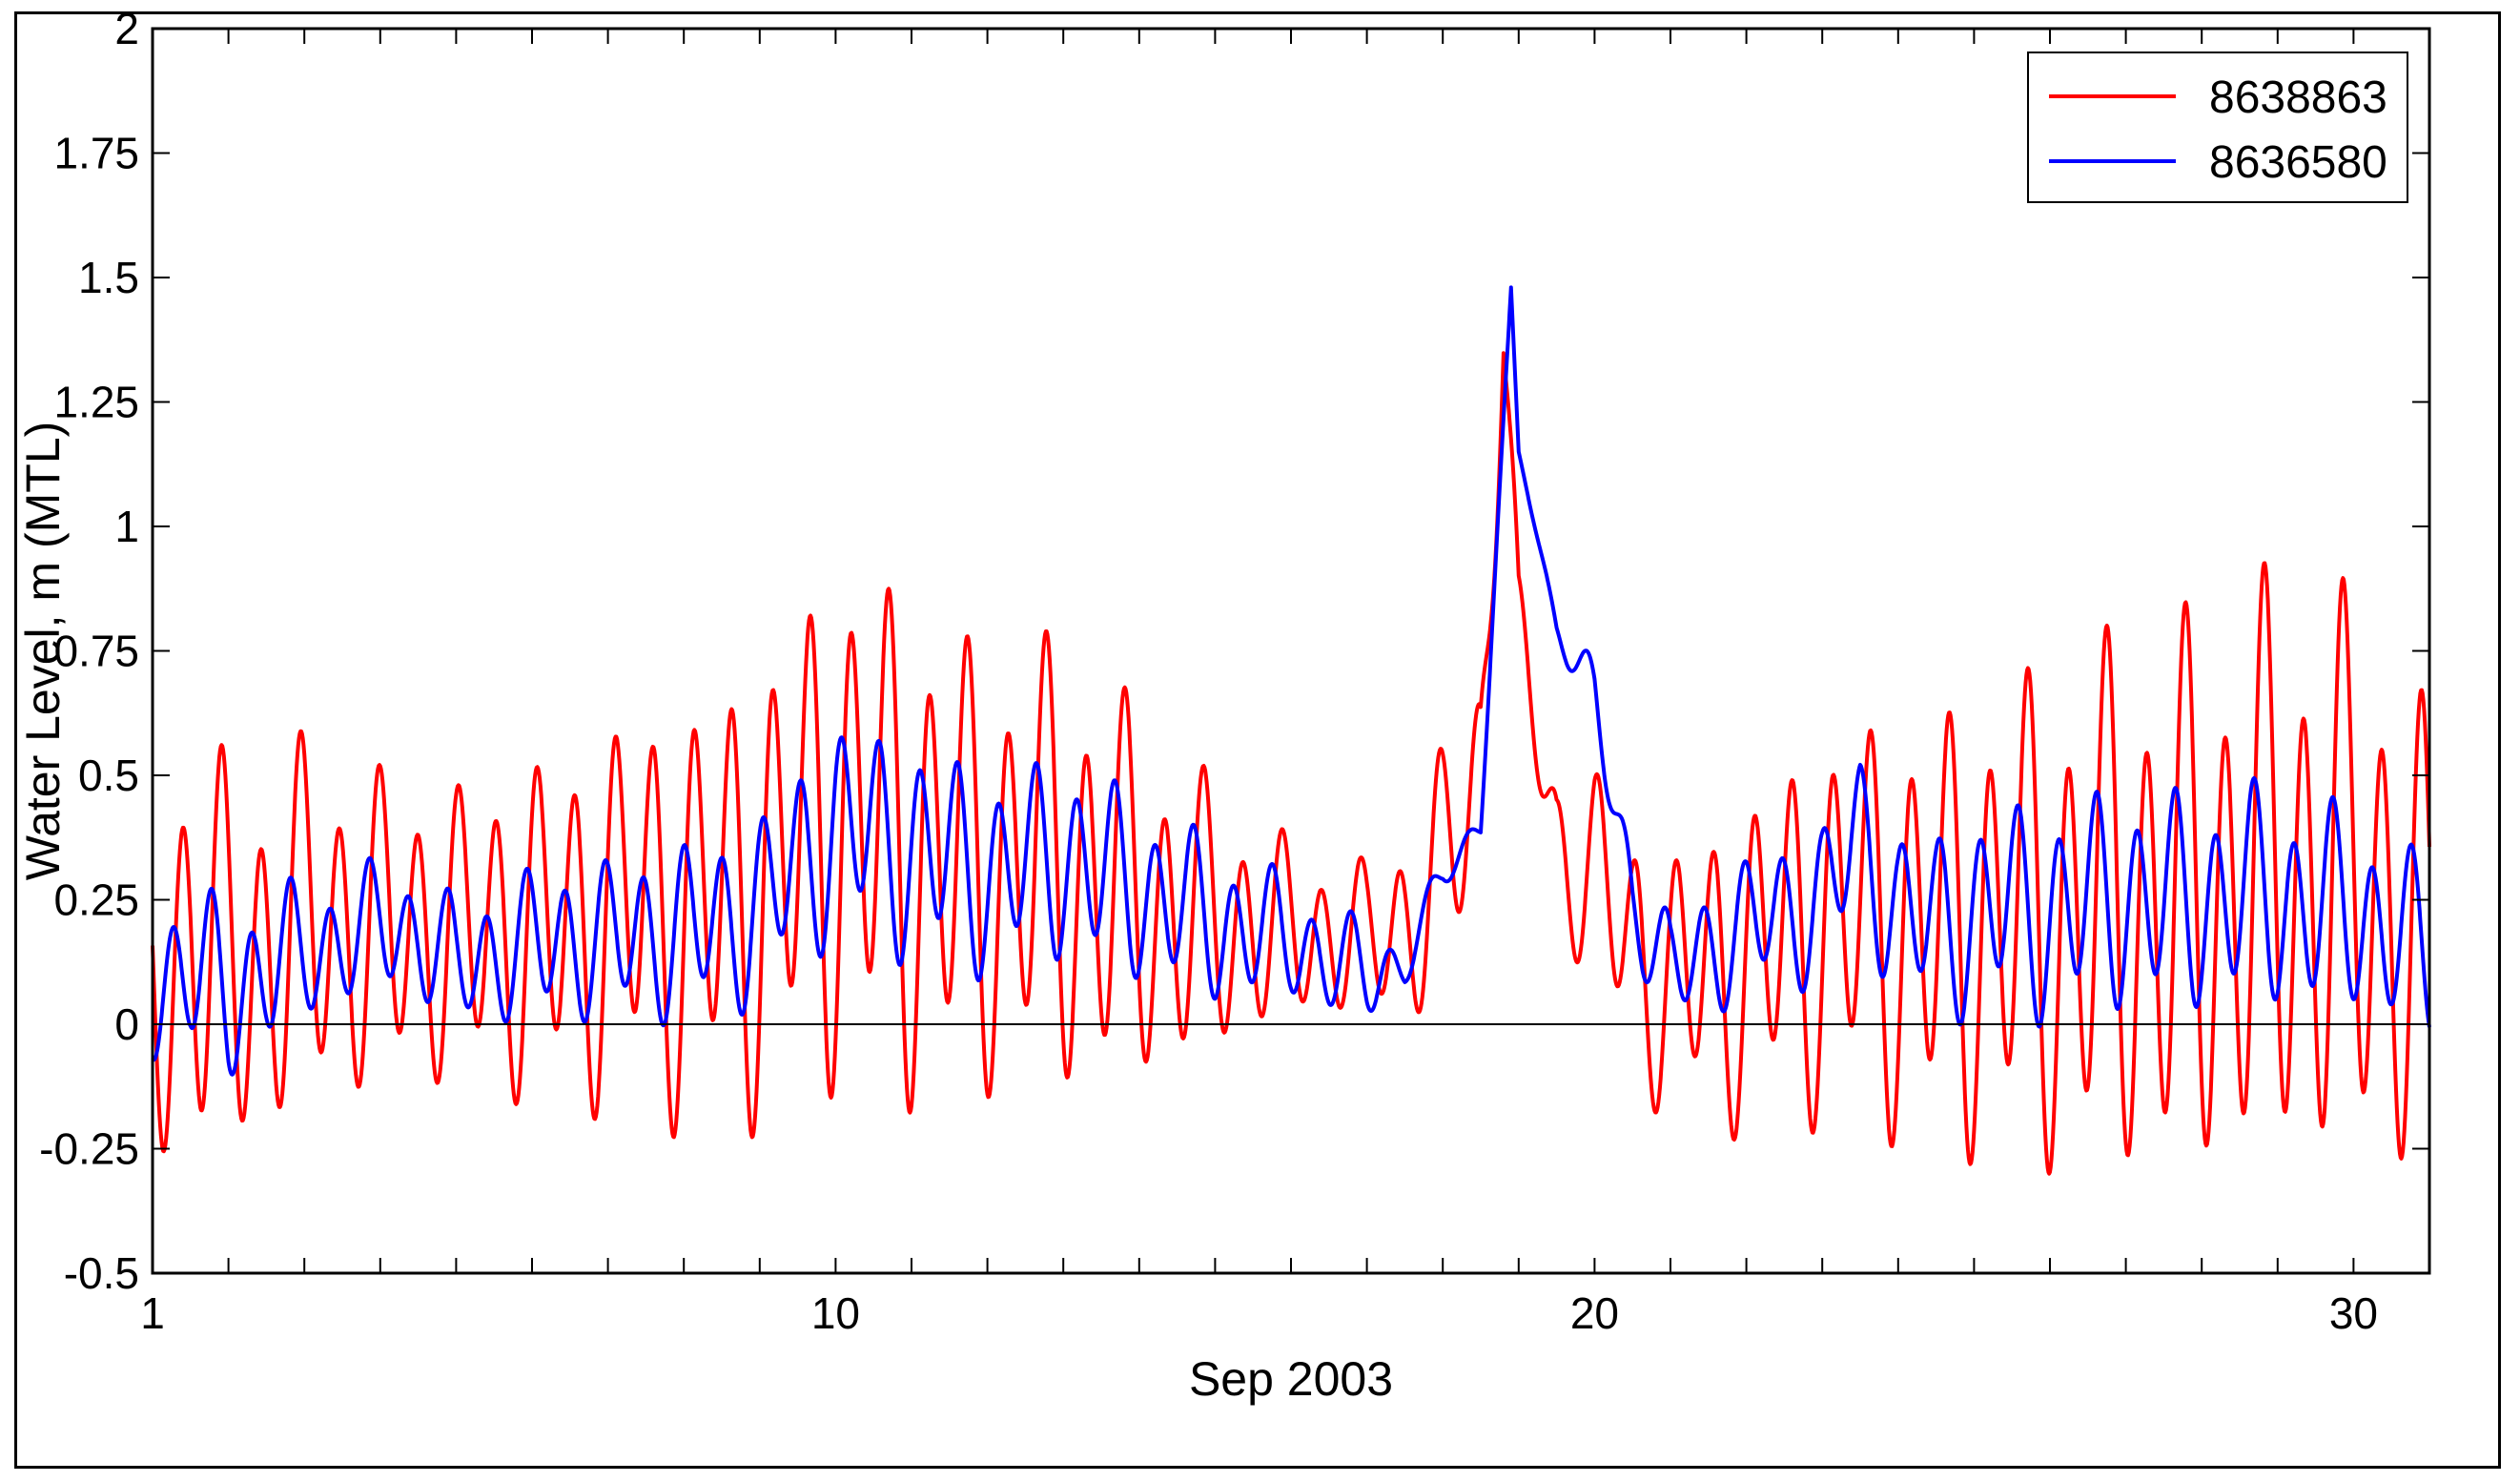 This screenshot has height=1482, width=2520. Describe the element at coordinates (127, 1024) in the screenshot. I see `y-tick-label: 0` at that location.